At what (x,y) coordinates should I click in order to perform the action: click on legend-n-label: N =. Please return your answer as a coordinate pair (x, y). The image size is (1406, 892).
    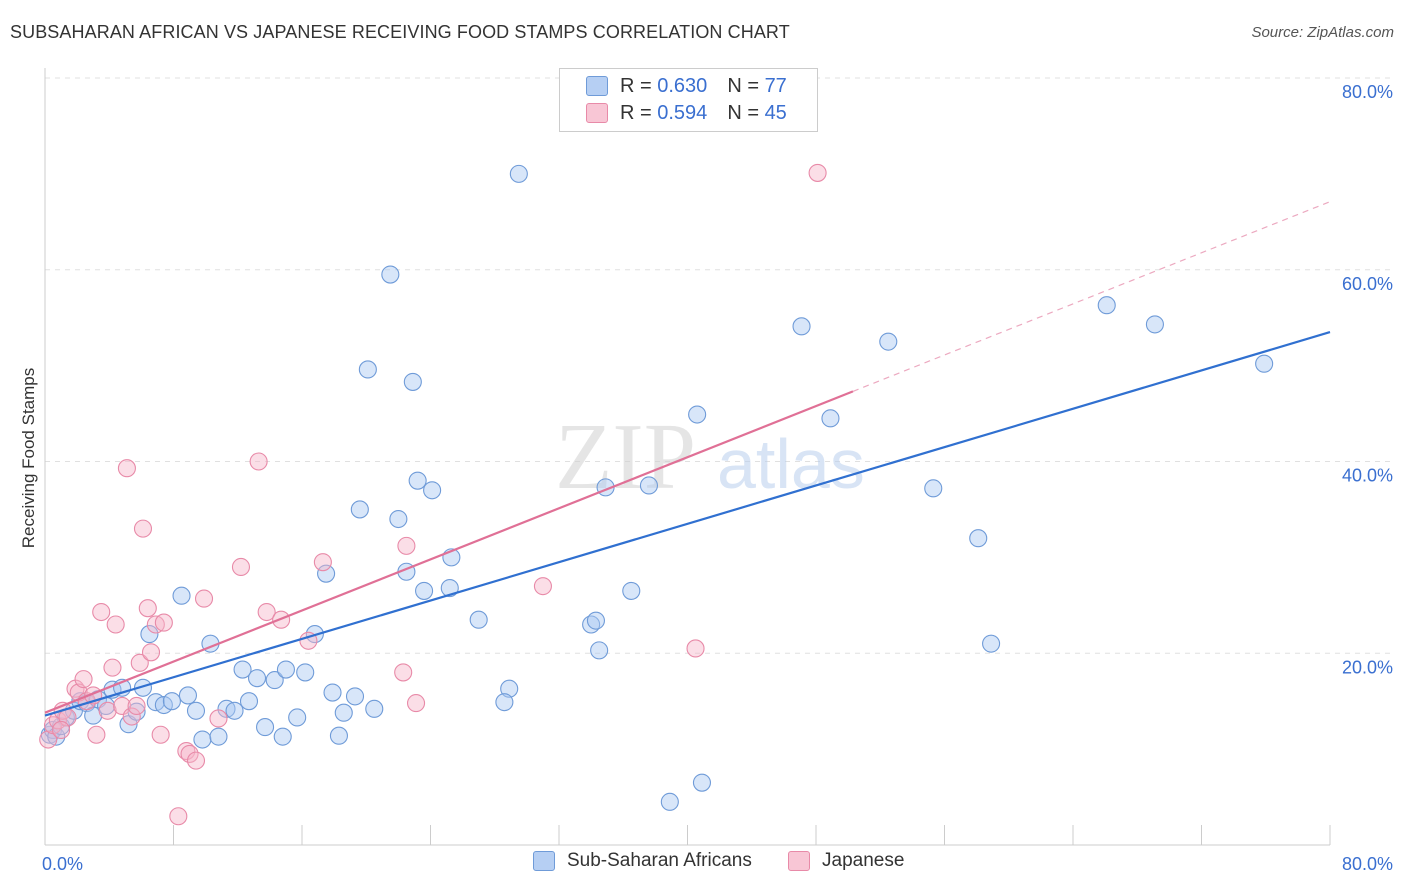
    Looking at the image, I should click on (743, 85).